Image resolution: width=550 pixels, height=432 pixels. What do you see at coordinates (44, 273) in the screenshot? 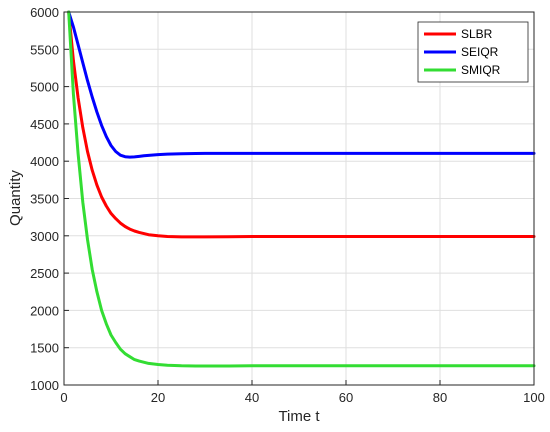
I see `y-tick-label: 2500` at bounding box center [44, 273].